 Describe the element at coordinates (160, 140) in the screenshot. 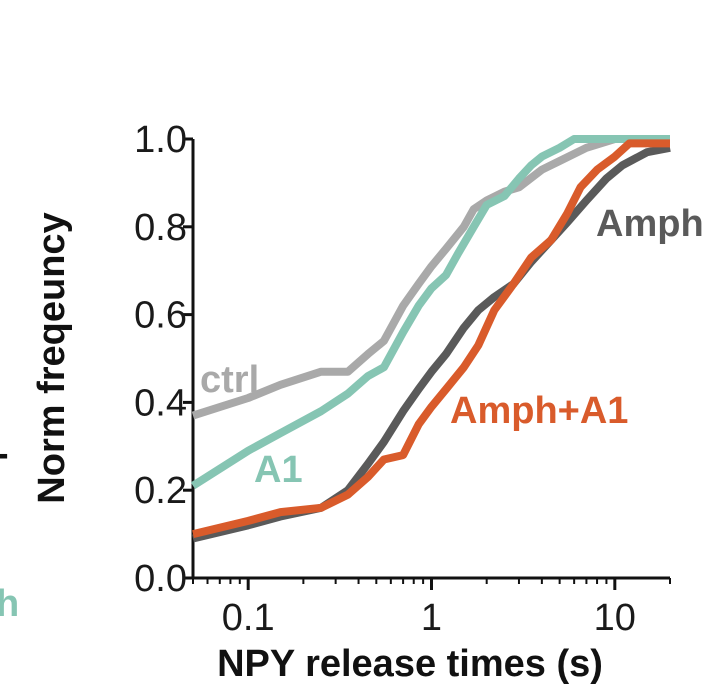

I see `y-tick-label: 1.0` at that location.